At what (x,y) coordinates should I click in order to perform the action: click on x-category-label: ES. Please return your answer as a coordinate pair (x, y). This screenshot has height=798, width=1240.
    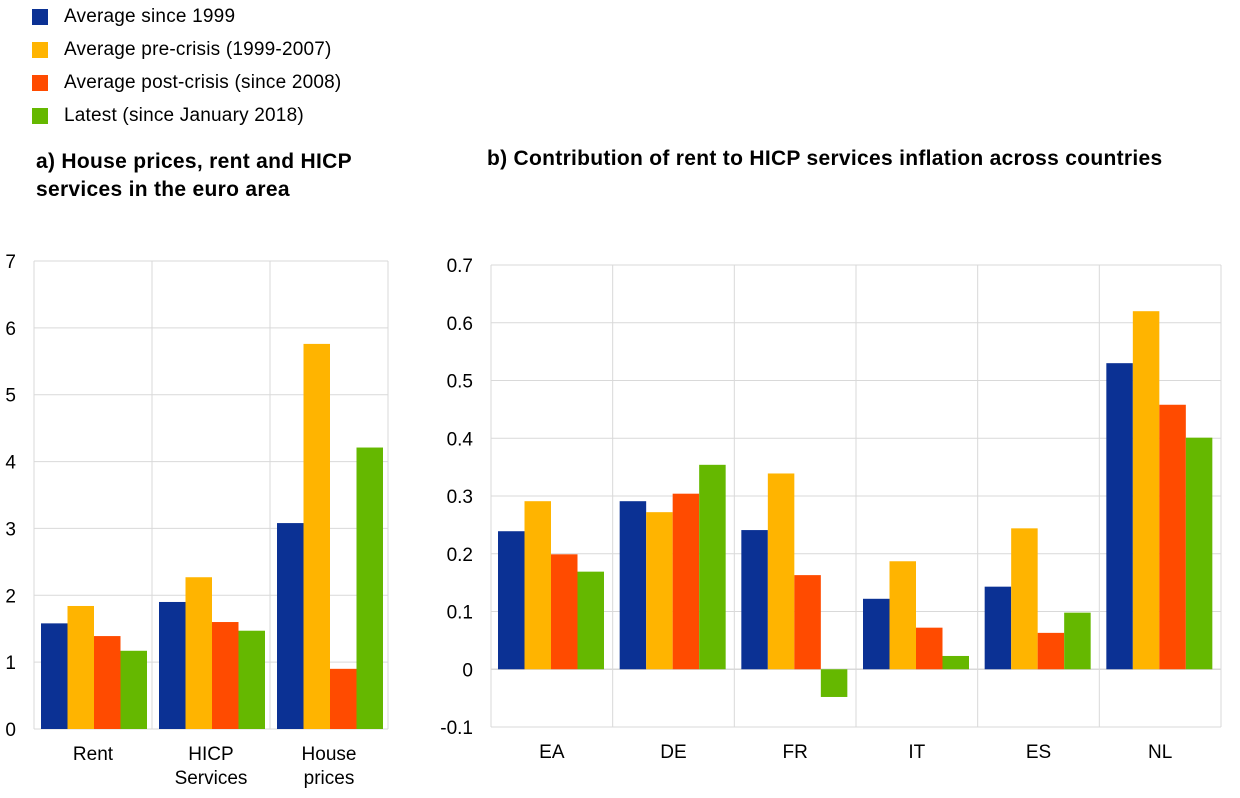
    Looking at the image, I should click on (1038, 752).